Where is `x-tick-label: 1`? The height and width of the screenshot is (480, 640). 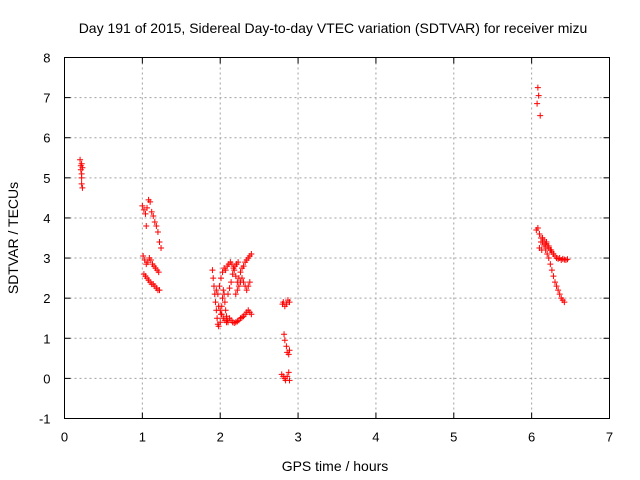 x-tick-label: 1 is located at coordinates (142, 437).